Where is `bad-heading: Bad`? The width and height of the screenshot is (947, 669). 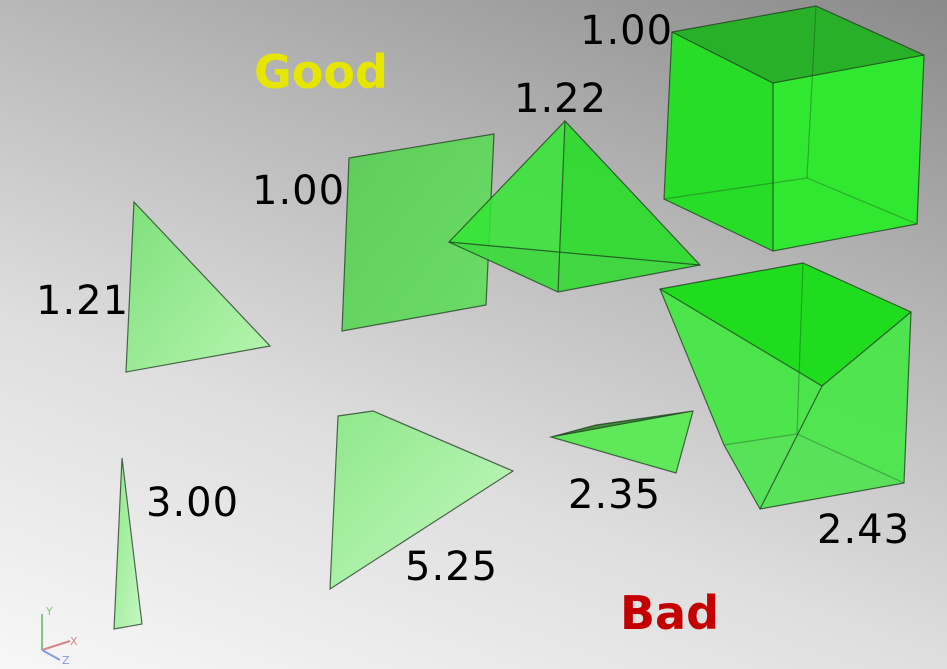
bad-heading: Bad is located at coordinates (670, 613).